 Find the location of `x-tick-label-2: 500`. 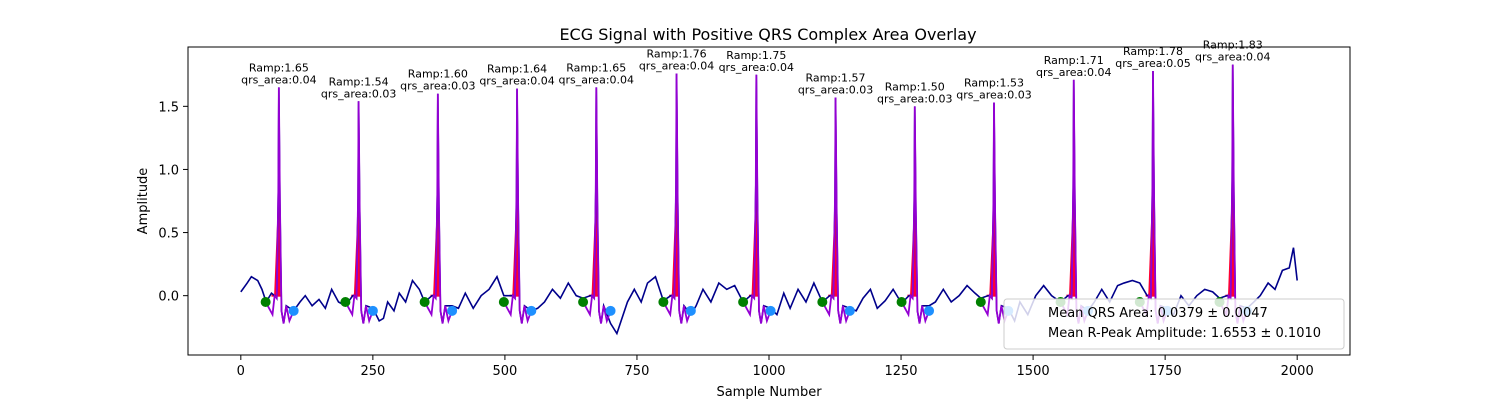

x-tick-label-2: 500 is located at coordinates (504, 371).